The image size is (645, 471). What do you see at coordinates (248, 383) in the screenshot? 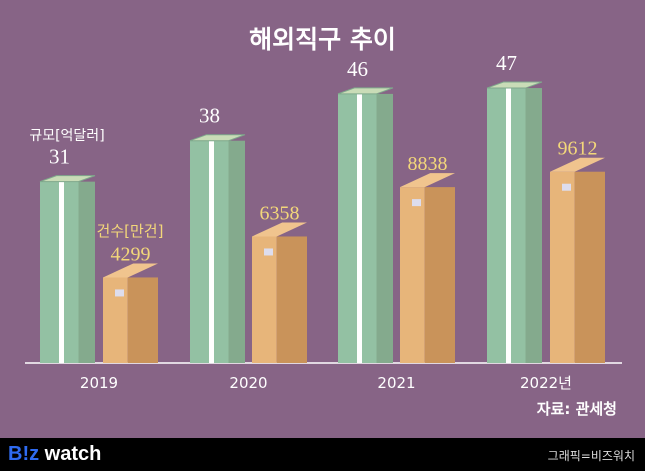
I see `x-tick-label: 2020` at bounding box center [248, 383].